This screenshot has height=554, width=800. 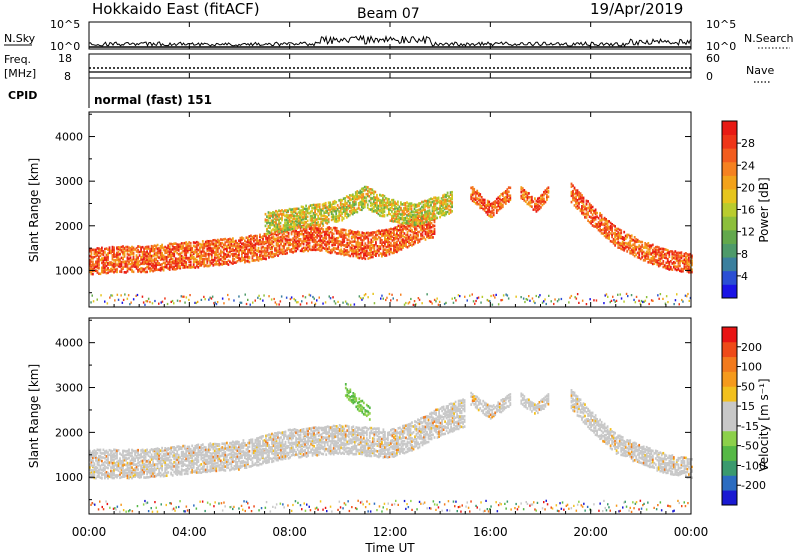 What do you see at coordinates (709, 76) in the screenshot?
I see `nave-tick-bottom: 0` at bounding box center [709, 76].